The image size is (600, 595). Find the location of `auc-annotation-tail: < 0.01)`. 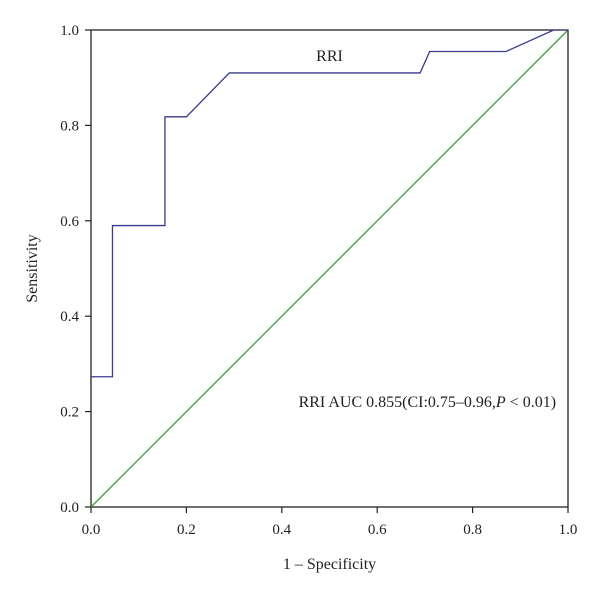

auc-annotation-tail: < 0.01) is located at coordinates (531, 402).